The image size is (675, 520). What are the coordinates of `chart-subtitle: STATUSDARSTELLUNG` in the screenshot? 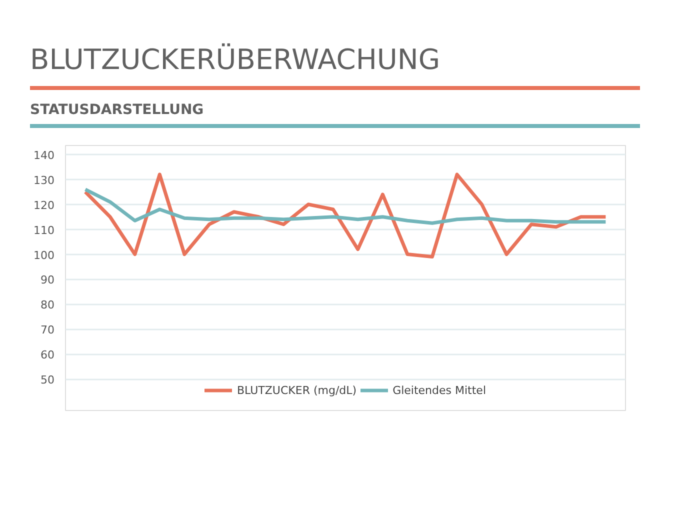 It's located at (117, 110).